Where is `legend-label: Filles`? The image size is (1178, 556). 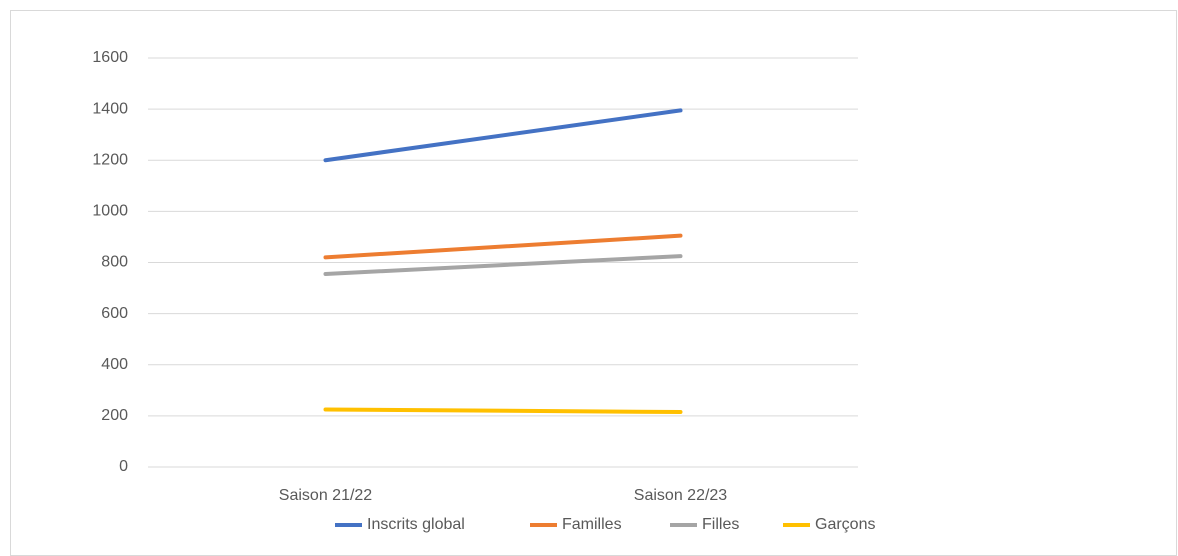 legend-label: Filles is located at coordinates (720, 524).